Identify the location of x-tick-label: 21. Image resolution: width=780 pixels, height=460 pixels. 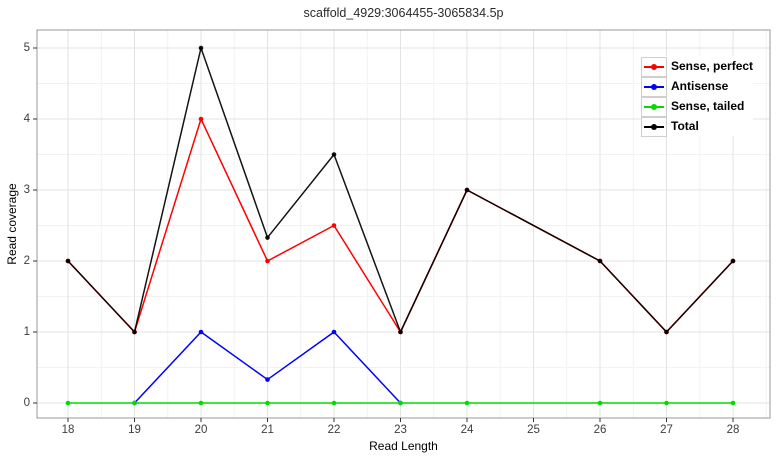
(267, 430).